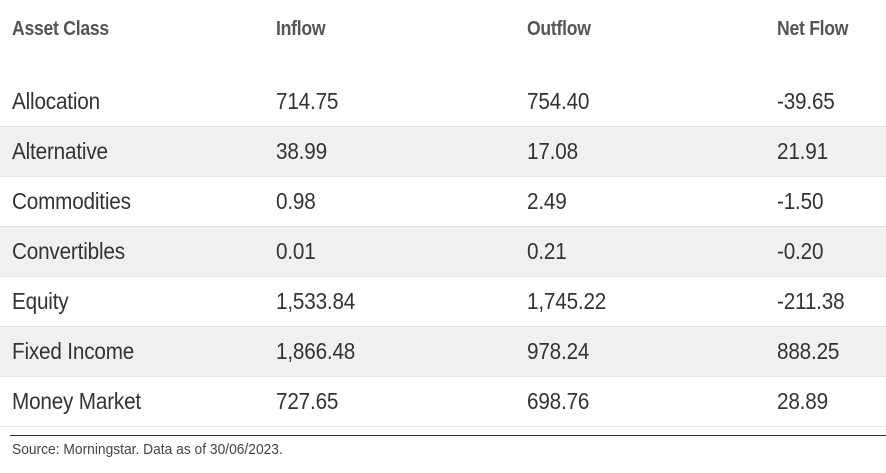 The image size is (886, 473). I want to click on cell-asset-class: Alternative, so click(60, 151).